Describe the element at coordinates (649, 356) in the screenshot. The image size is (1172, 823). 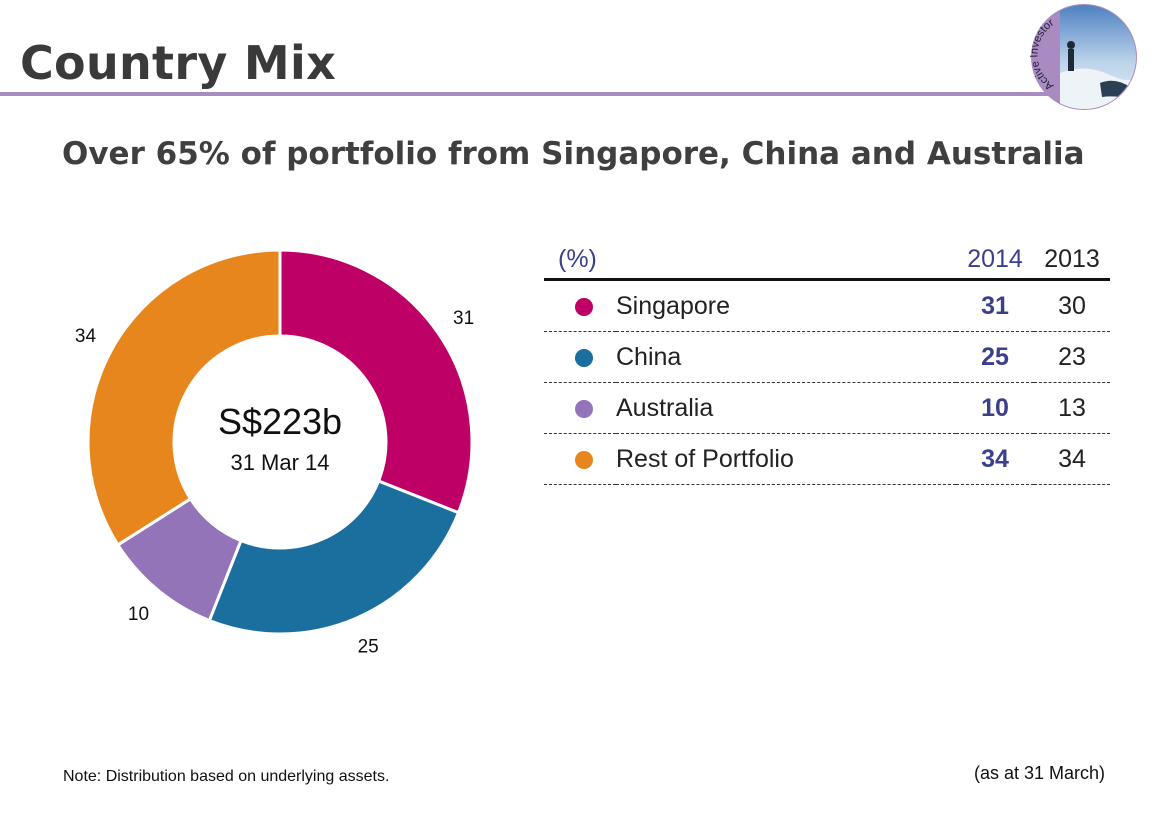
I see `country-name: China` at that location.